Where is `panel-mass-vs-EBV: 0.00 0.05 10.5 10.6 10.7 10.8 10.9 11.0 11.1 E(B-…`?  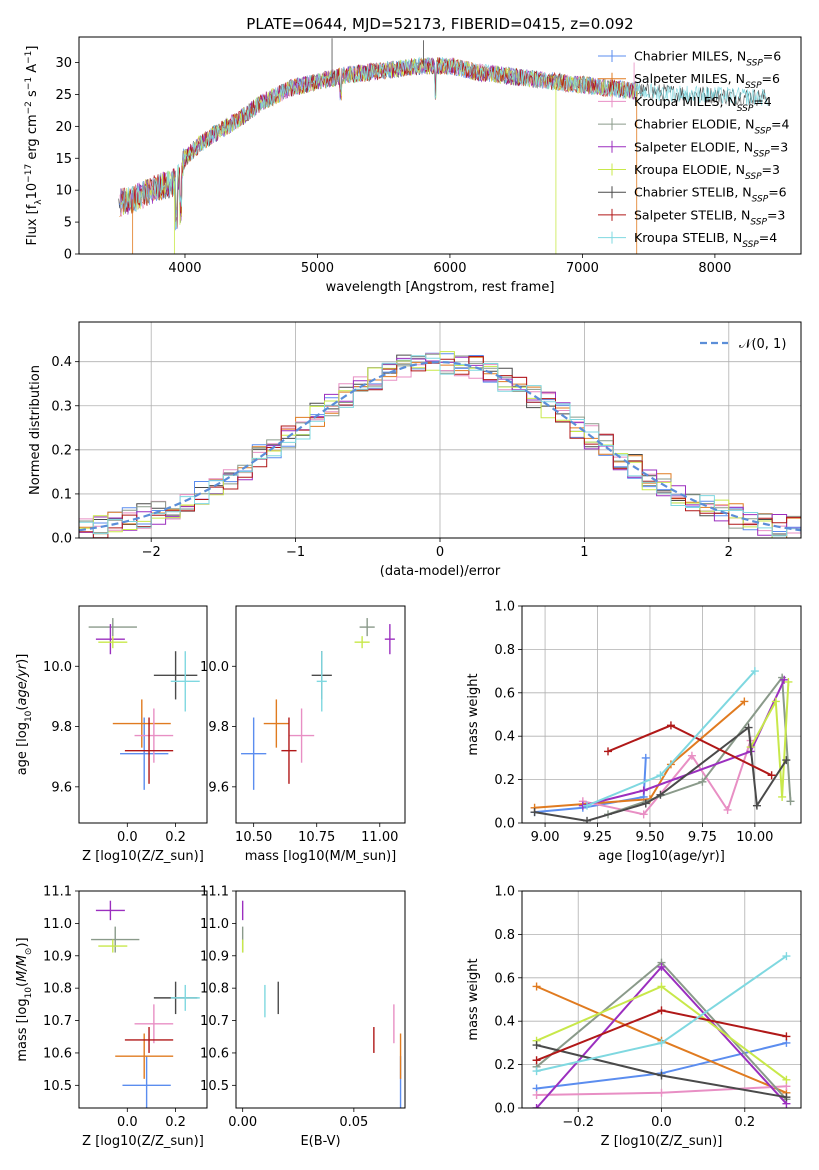
panel-mass-vs-EBV: 0.00 0.05 10.5 10.6 10.7 10.8 10.9 11.0 11.1 E(B-… is located at coordinates (303, 1017).